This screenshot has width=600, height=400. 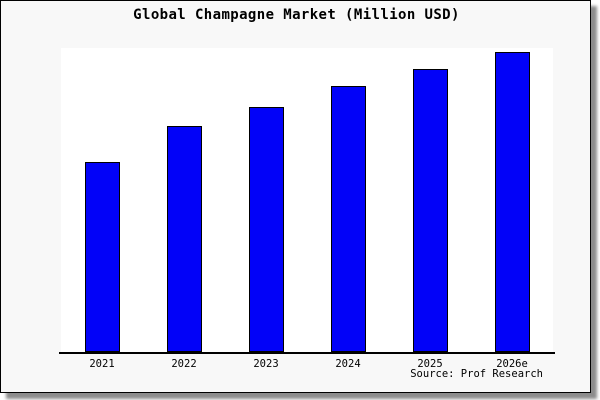 What do you see at coordinates (184, 239) in the screenshot?
I see `bar-2022` at bounding box center [184, 239].